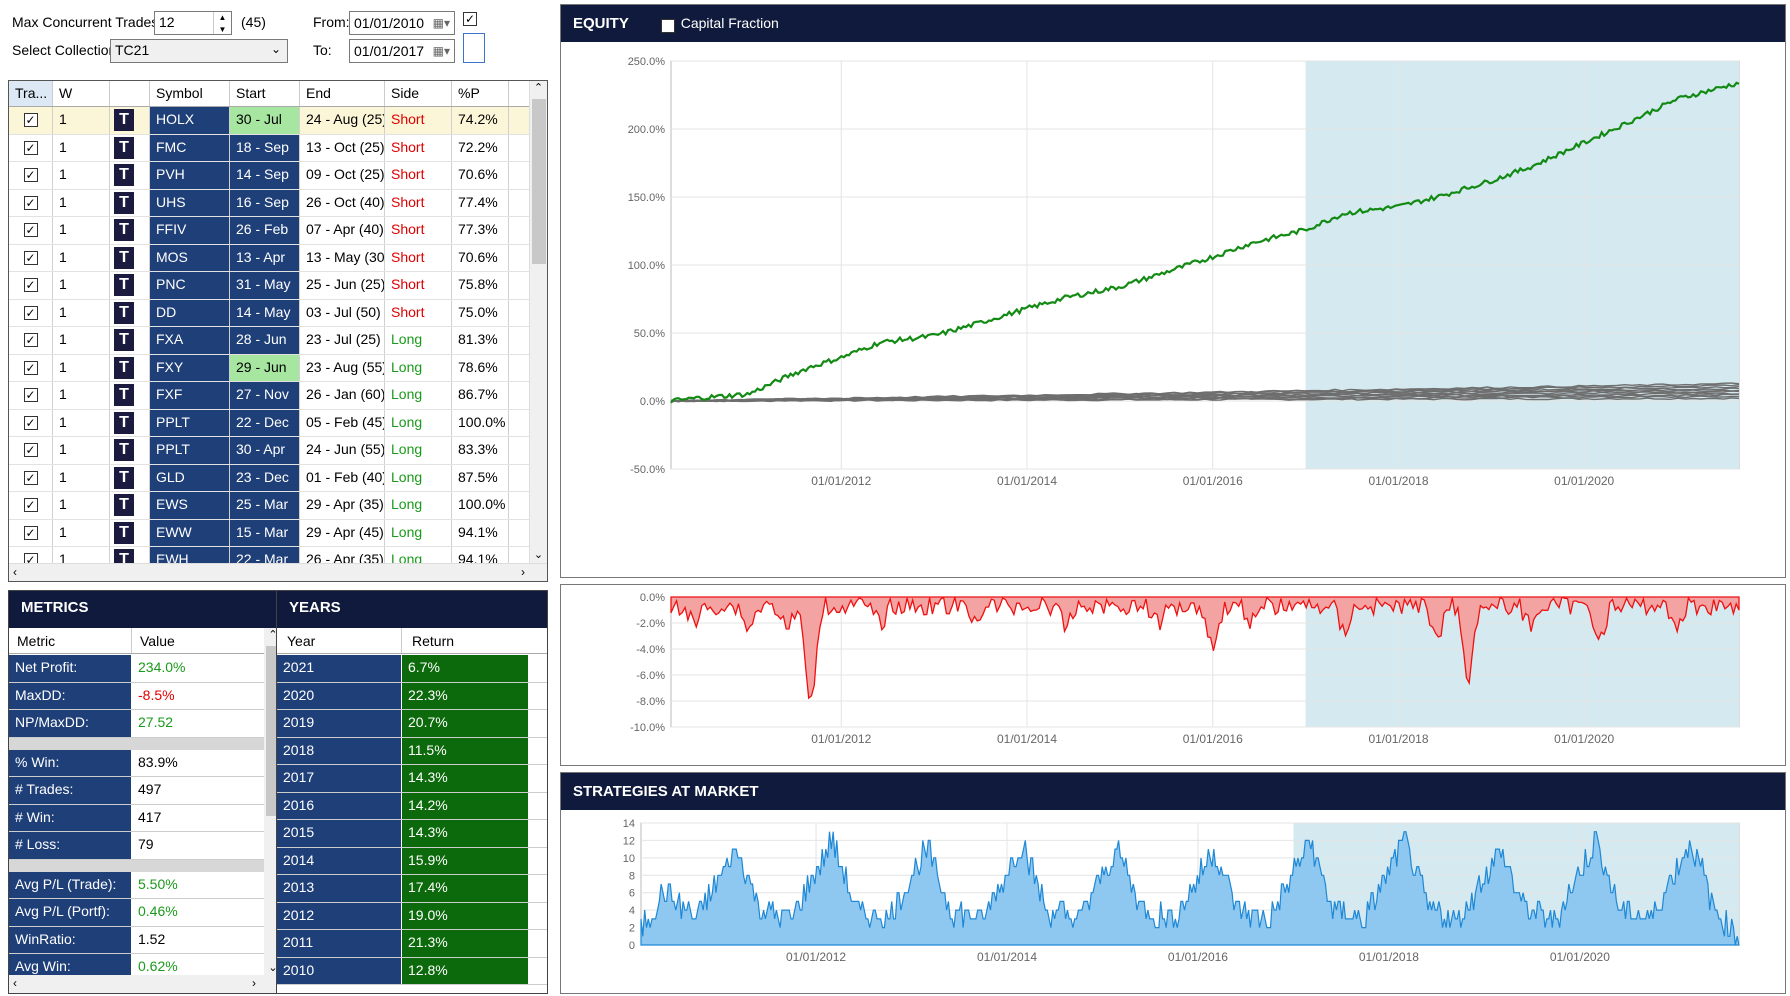 The height and width of the screenshot is (996, 1790). What do you see at coordinates (667, 26) in the screenshot?
I see `capital-fraction-checkbox: ✓` at bounding box center [667, 26].